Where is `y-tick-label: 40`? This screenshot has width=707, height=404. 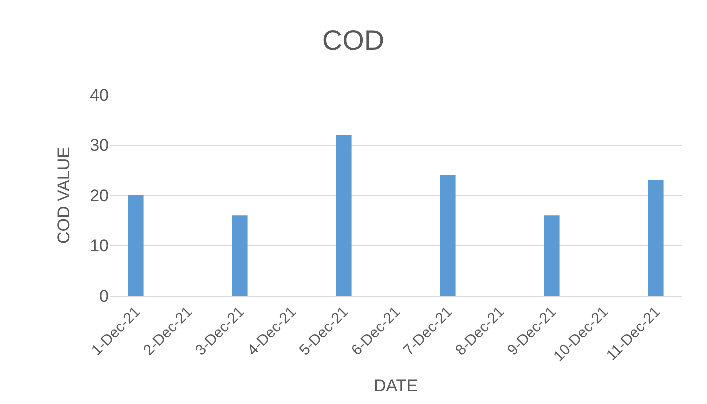
y-tick-label: 40 is located at coordinates (99, 95).